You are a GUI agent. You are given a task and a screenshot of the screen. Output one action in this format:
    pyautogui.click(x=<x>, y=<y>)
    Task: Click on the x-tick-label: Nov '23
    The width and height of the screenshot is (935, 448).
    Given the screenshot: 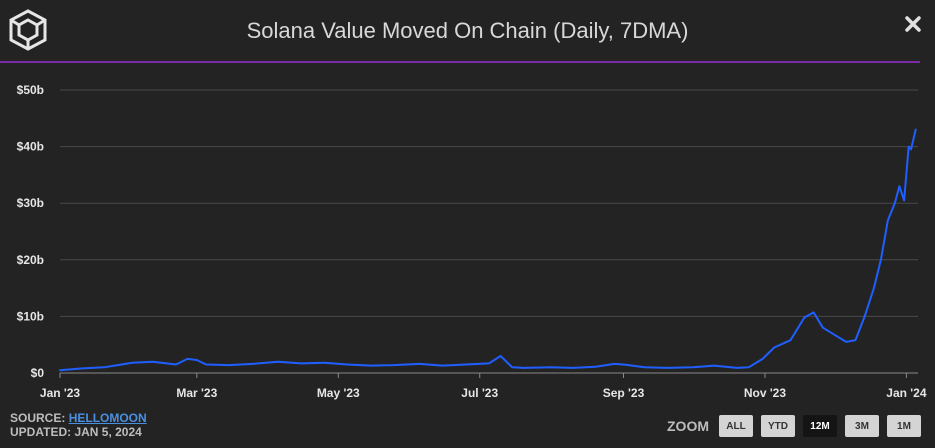 What is the action you would take?
    pyautogui.click(x=765, y=393)
    